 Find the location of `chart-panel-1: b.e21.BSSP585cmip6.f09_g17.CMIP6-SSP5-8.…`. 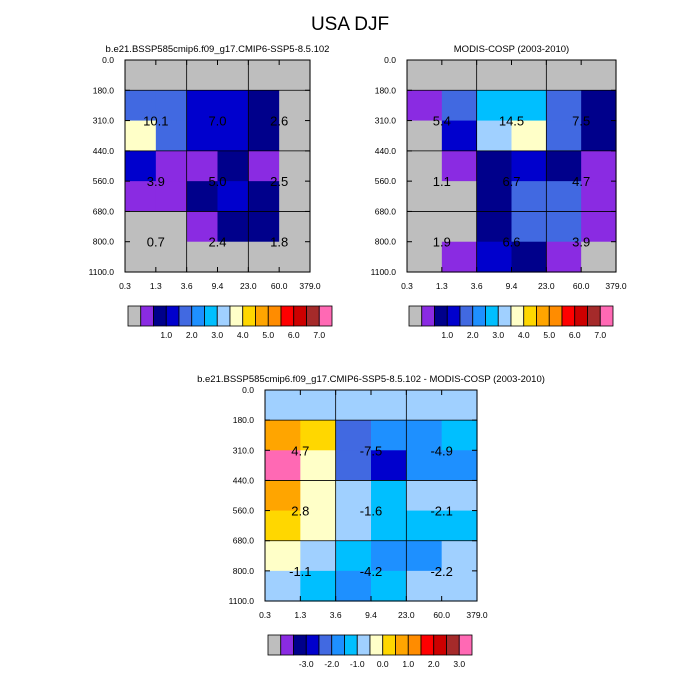

chart-panel-1: b.e21.BSSP585cmip6.f09_g17.CMIP6-SSP5-8.… is located at coordinates (211, 192).